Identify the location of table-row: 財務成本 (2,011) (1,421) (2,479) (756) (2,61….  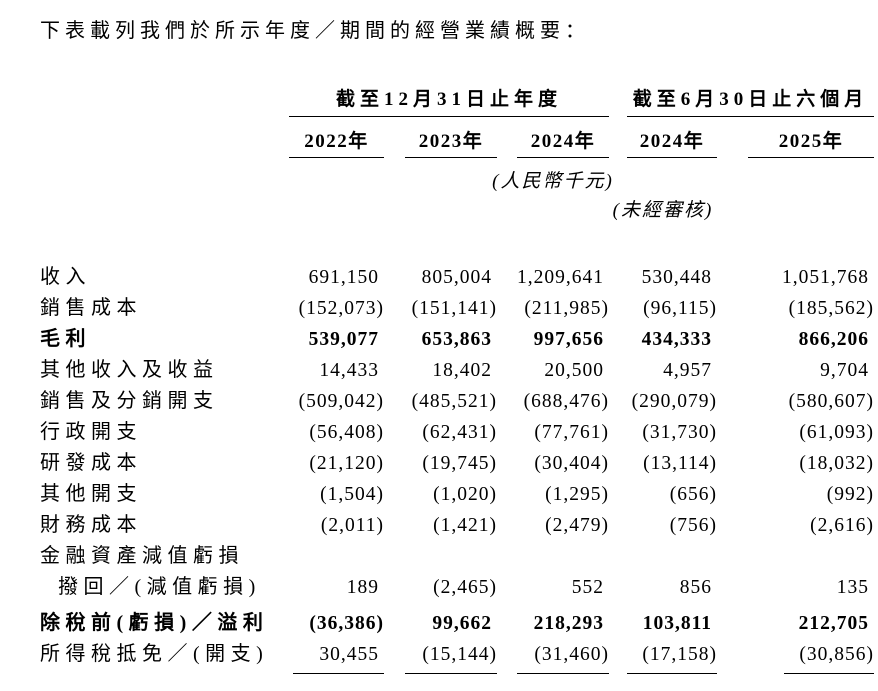
(457, 525).